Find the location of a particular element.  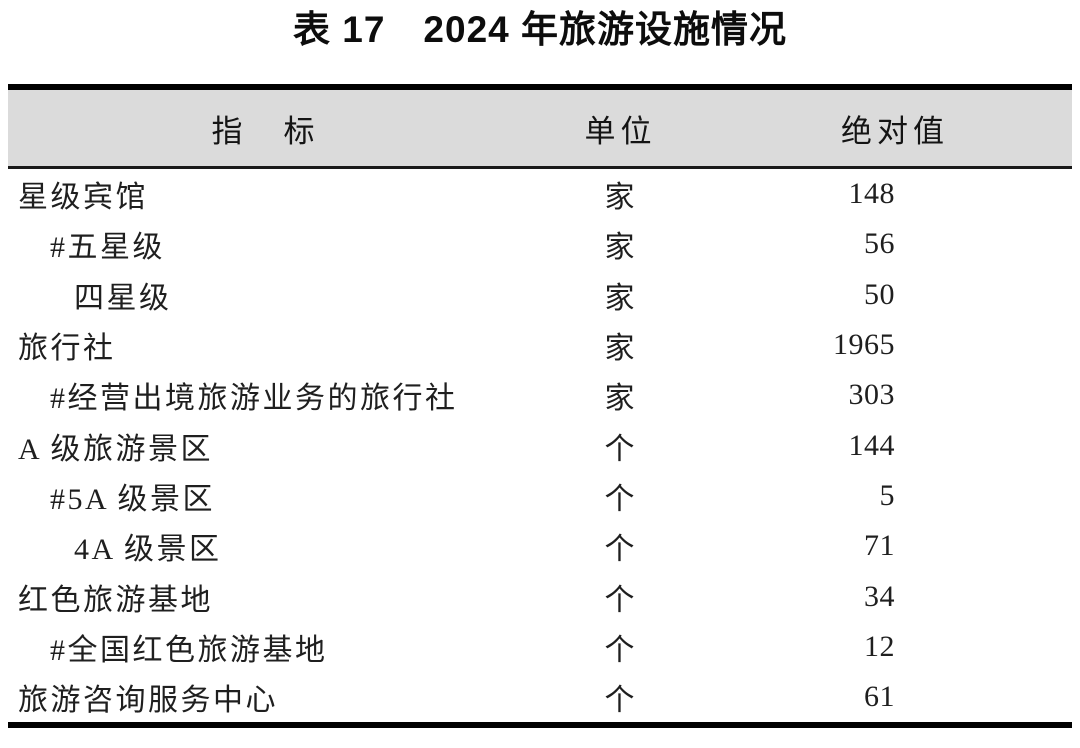

value-cell: 5 is located at coordinates (887, 495).